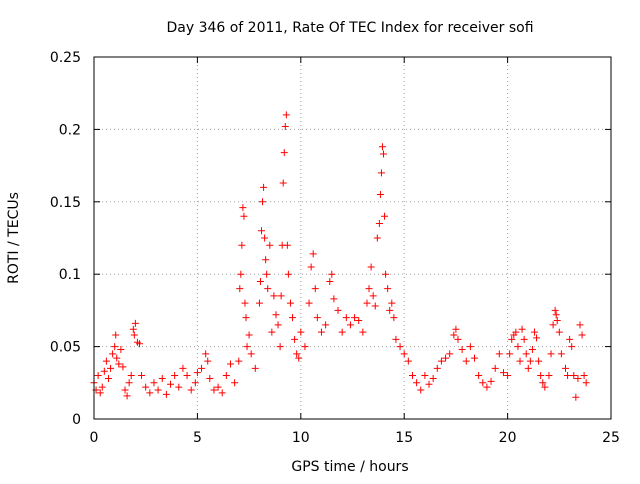 This screenshot has width=640, height=484. I want to click on y-tick-label: 0.1, so click(70, 275).